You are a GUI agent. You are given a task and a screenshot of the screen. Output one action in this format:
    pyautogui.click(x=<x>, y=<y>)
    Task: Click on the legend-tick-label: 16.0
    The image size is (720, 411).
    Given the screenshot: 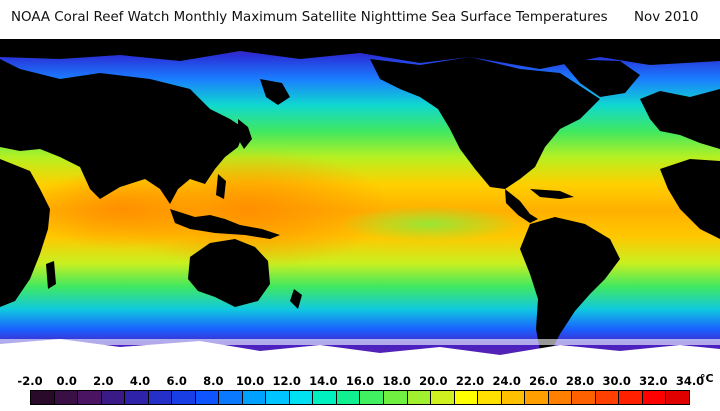 What is the action you would take?
    pyautogui.click(x=360, y=381)
    